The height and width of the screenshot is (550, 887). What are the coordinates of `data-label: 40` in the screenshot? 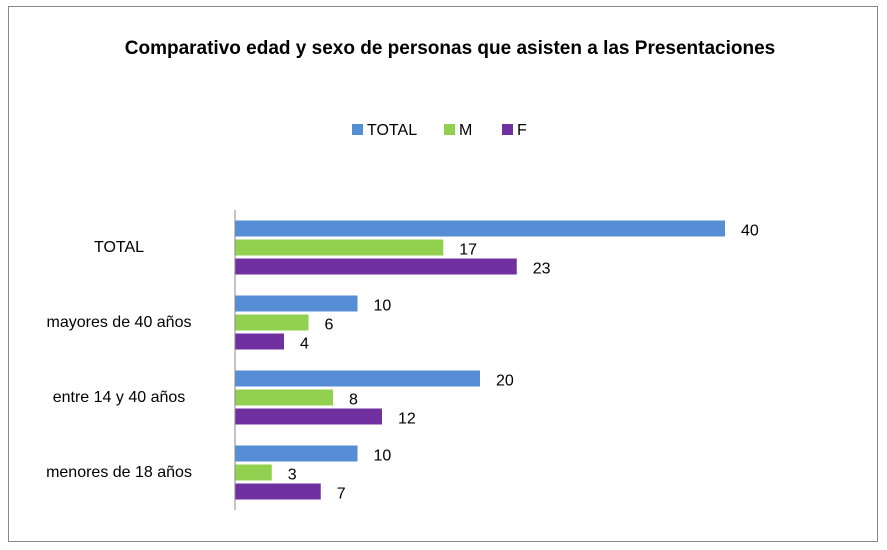 It's located at (750, 231).